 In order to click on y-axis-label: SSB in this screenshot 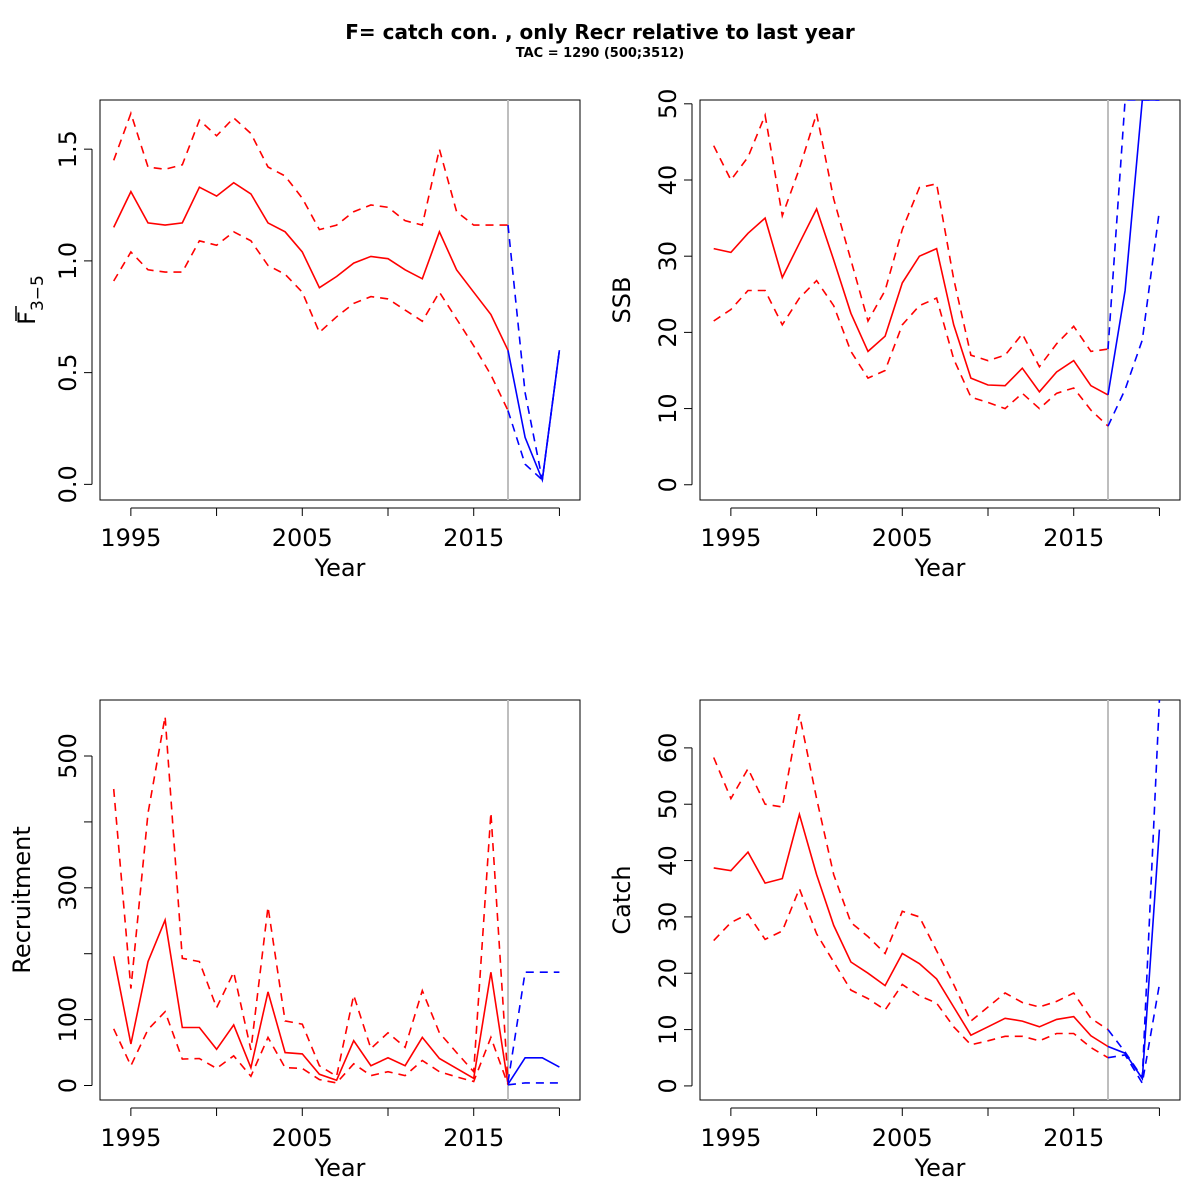, I will do `click(622, 300)`.